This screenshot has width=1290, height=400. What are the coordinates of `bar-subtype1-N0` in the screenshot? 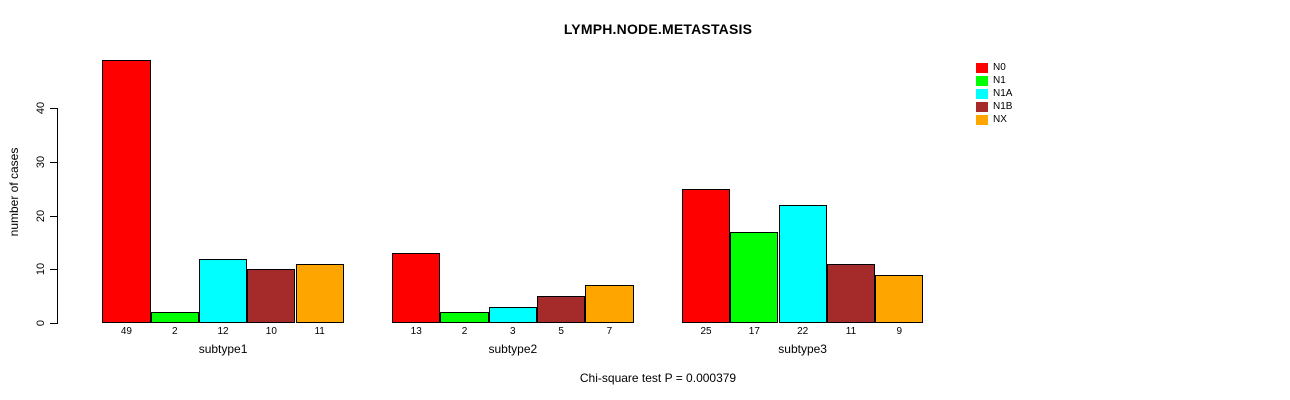 It's located at (126, 191).